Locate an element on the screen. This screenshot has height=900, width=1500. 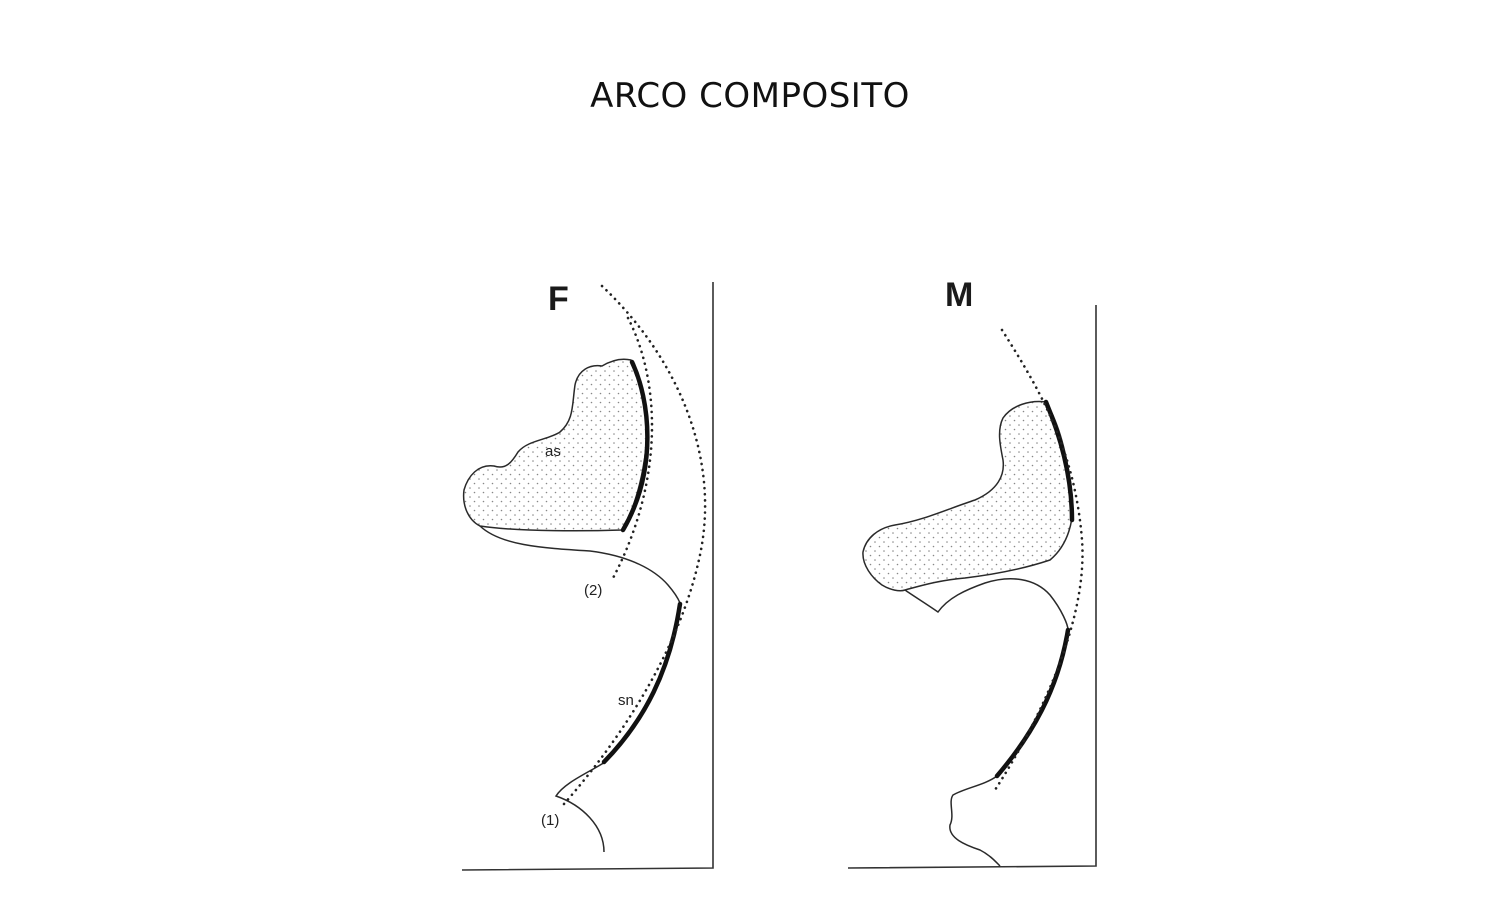
panel-female: F as sn (2) (1) is located at coordinates (587, 575).